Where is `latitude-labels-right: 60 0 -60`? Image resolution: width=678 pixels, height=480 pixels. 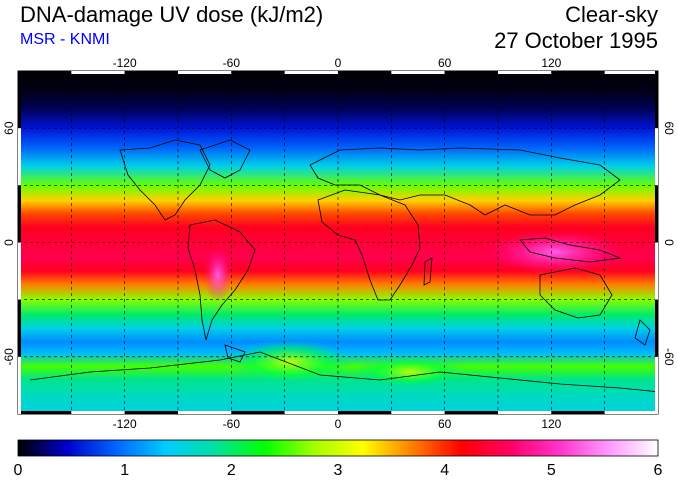
latitude-labels-right: 60 0 -60 is located at coordinates (669, 243).